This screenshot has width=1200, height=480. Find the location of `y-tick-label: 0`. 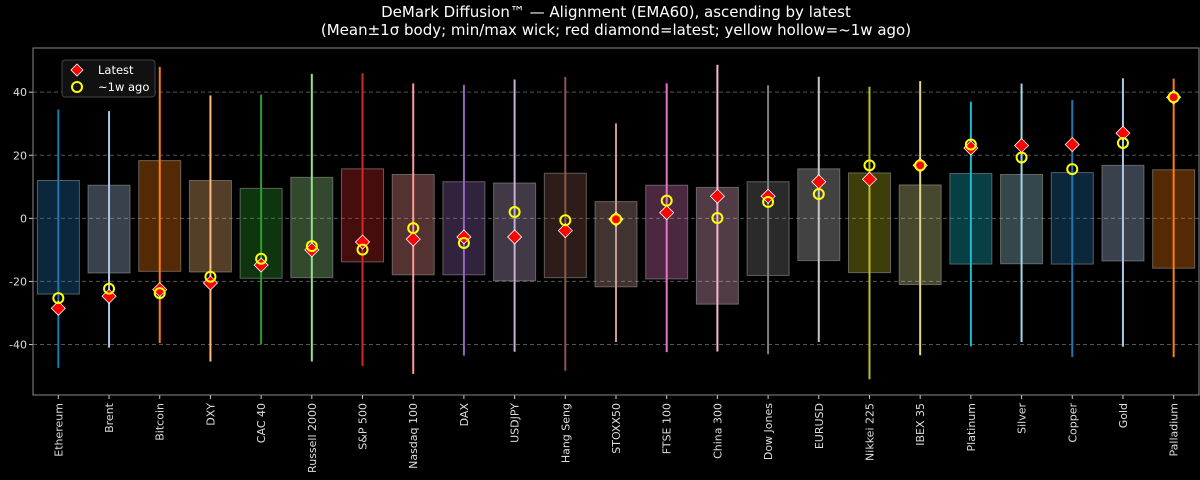

y-tick-label: 0 is located at coordinates (23, 218).